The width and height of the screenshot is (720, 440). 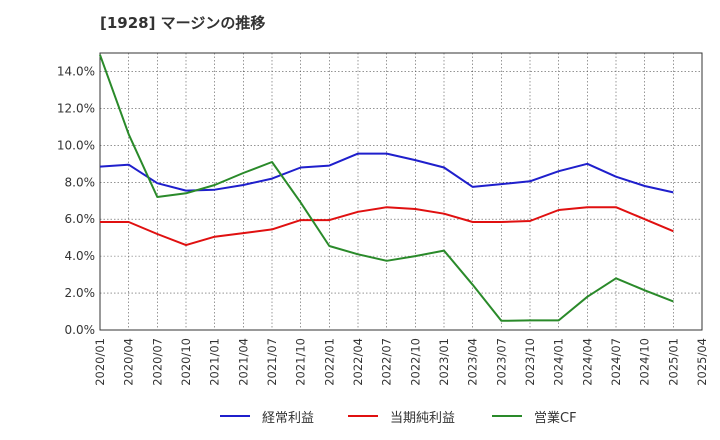 I want to click on x-tick-label: 2020/10, so click(x=186, y=362).